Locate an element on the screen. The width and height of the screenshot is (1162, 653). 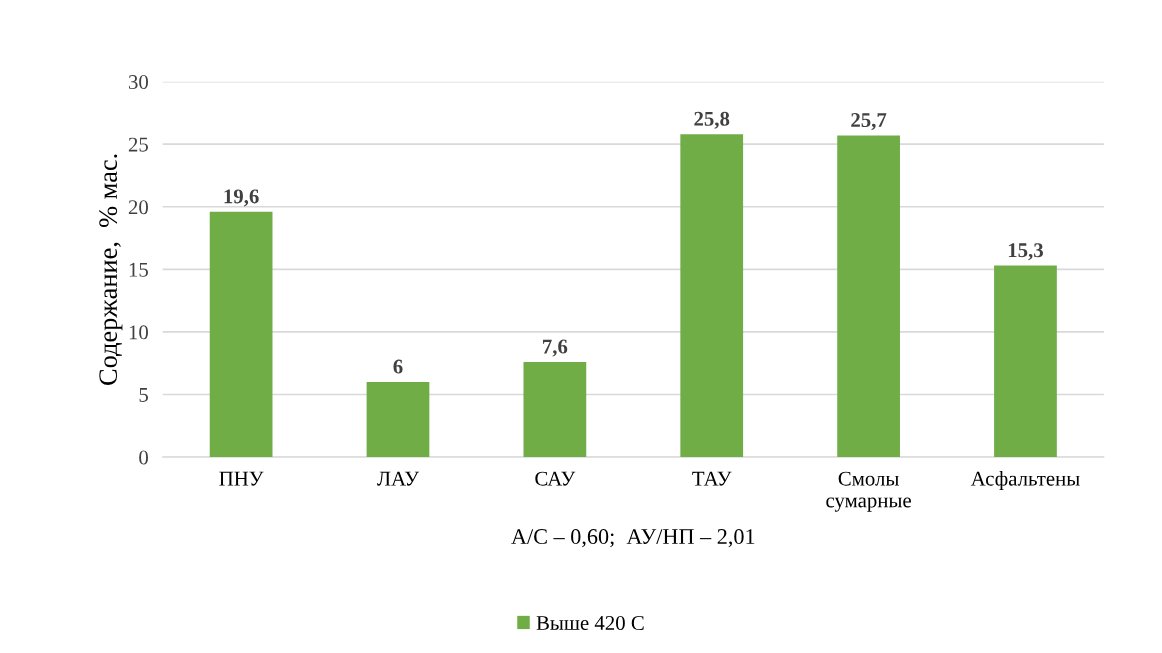
x-tick-label: ПНУ is located at coordinates (241, 478).